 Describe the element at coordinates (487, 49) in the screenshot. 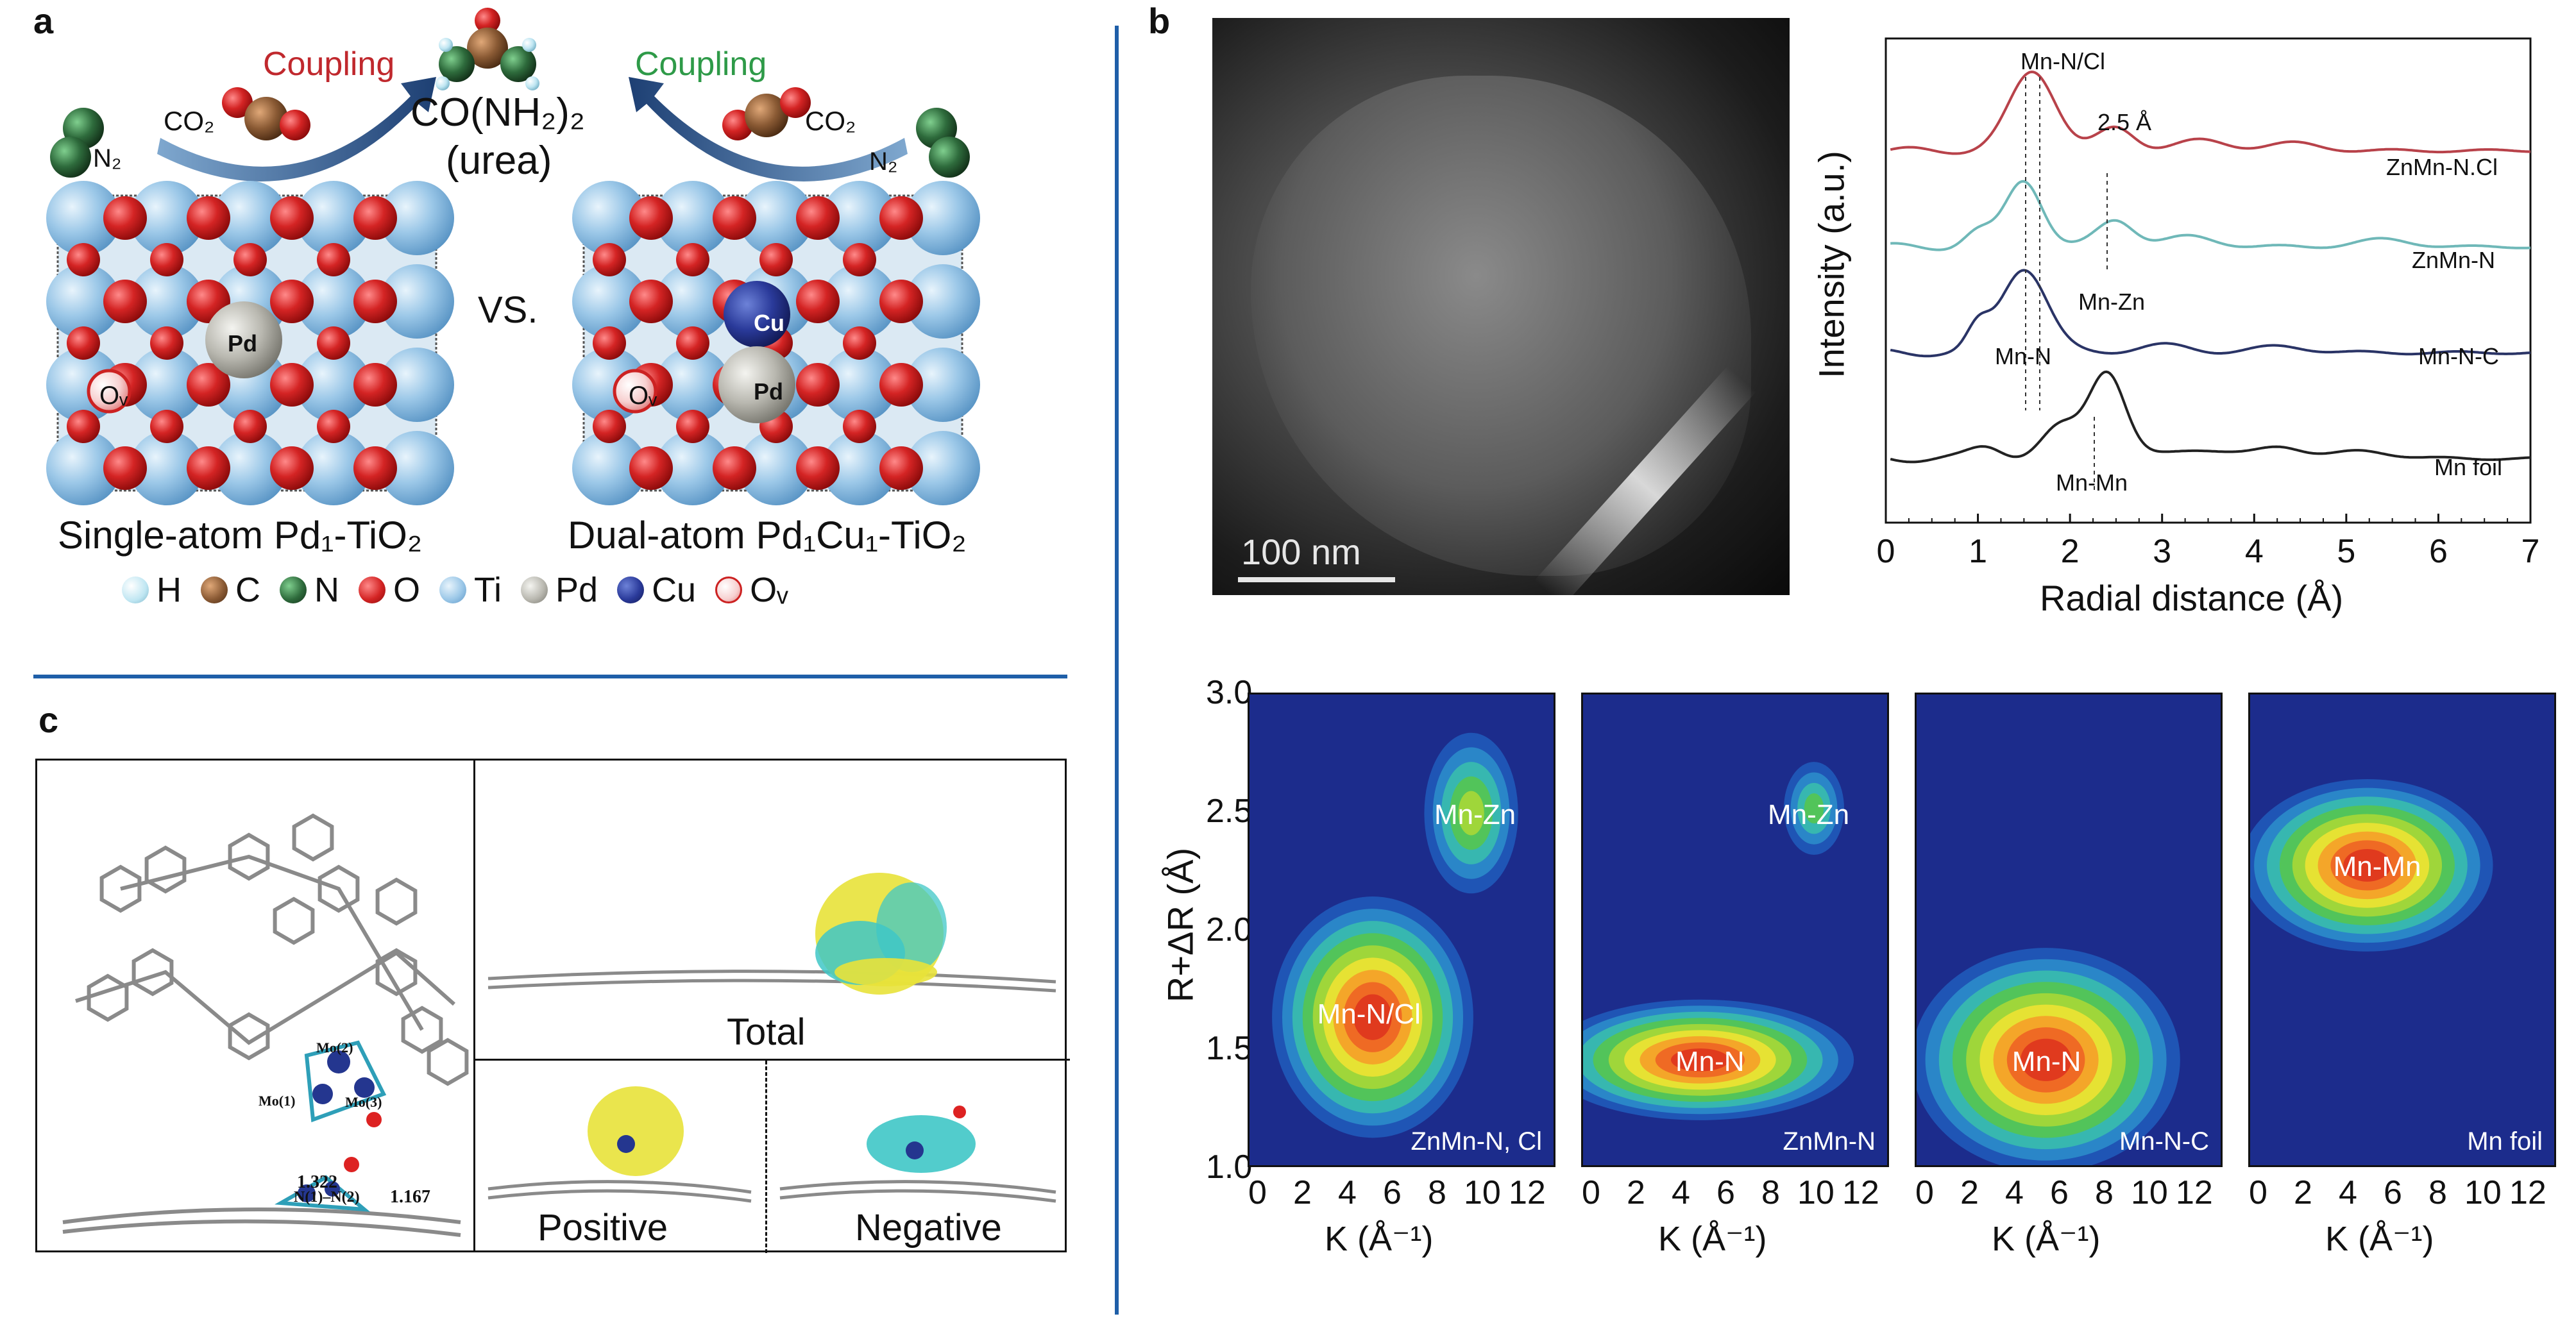

I see `urea-molecule` at that location.